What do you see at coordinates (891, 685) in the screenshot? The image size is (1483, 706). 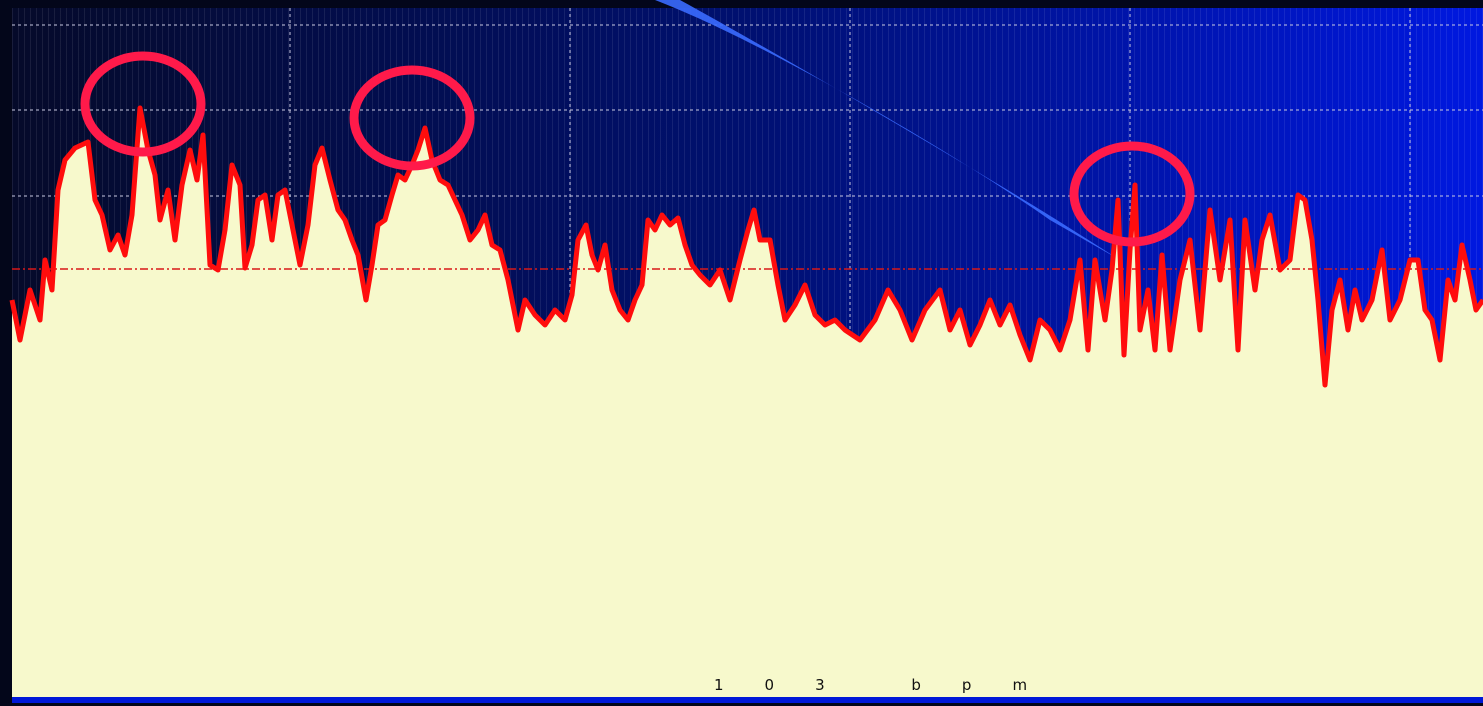 I see `bpm-label: 103 bpm` at bounding box center [891, 685].